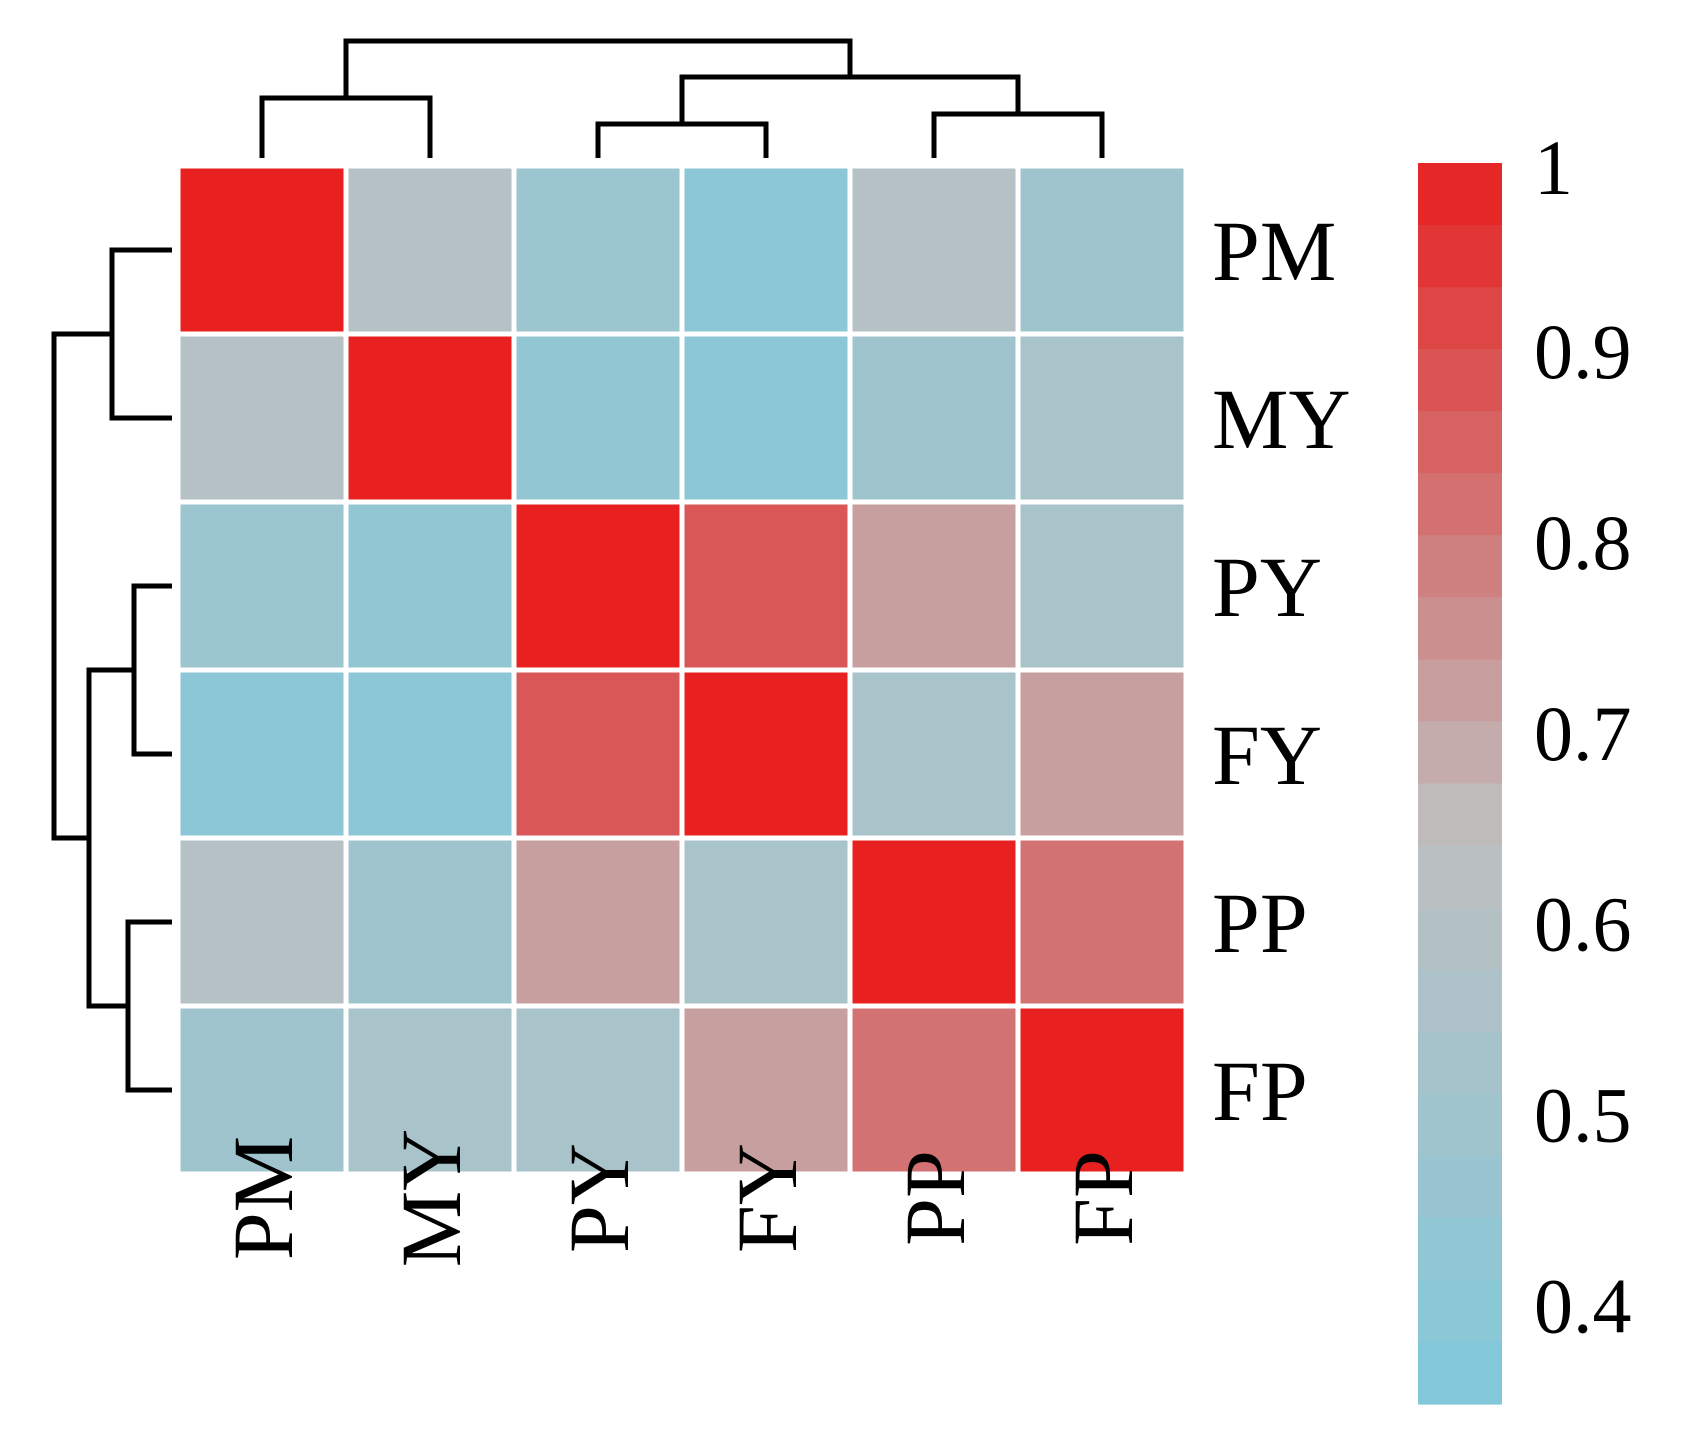  What do you see at coordinates (598, 418) in the screenshot?
I see `heatmap-cell-my-py` at bounding box center [598, 418].